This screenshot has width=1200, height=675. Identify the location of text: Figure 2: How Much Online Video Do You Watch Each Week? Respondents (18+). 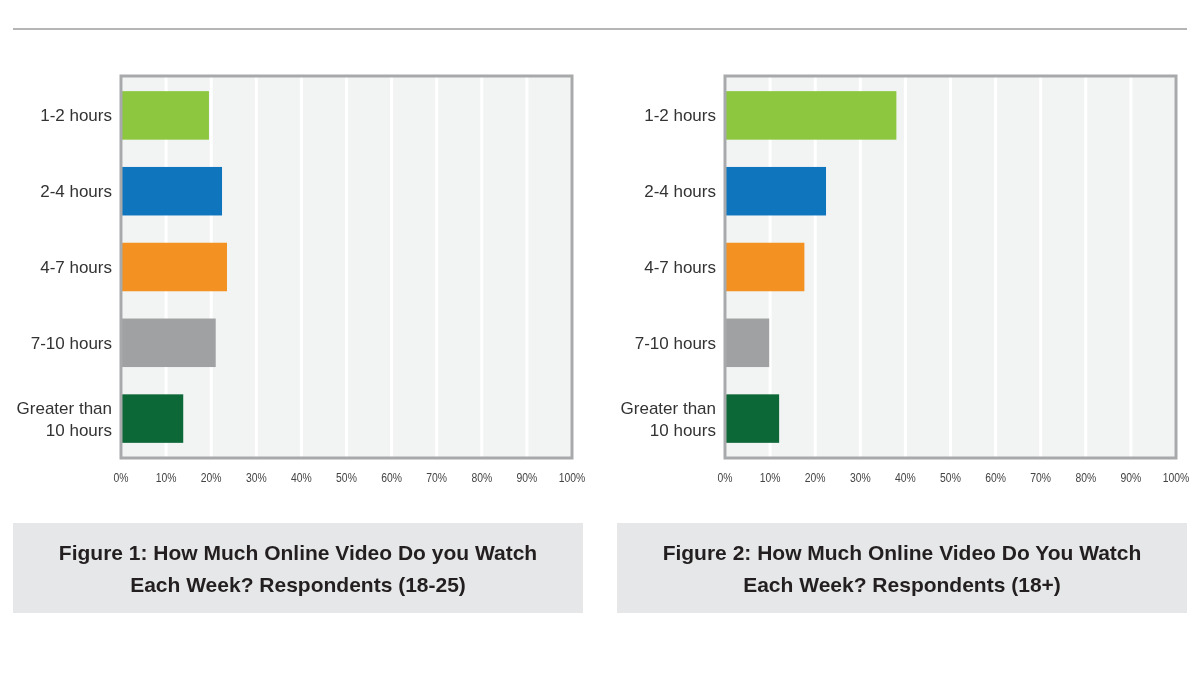
(902, 568).